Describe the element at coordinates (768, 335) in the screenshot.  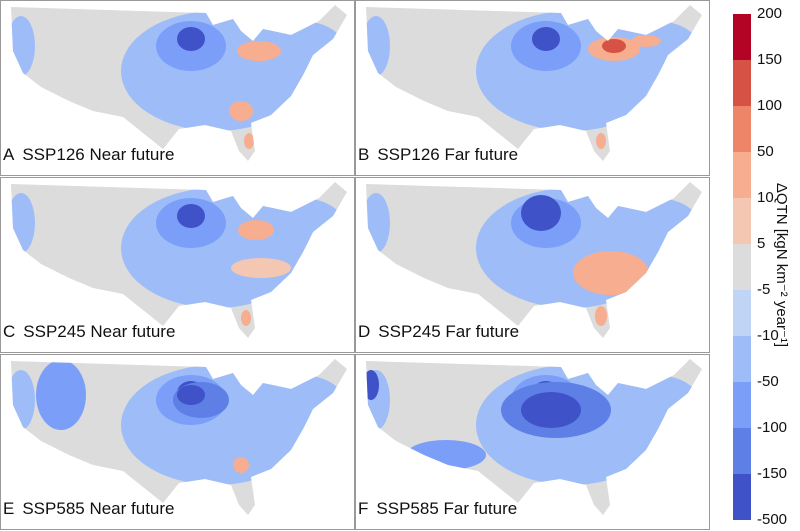
I see `colorbar-tick: -10` at that location.